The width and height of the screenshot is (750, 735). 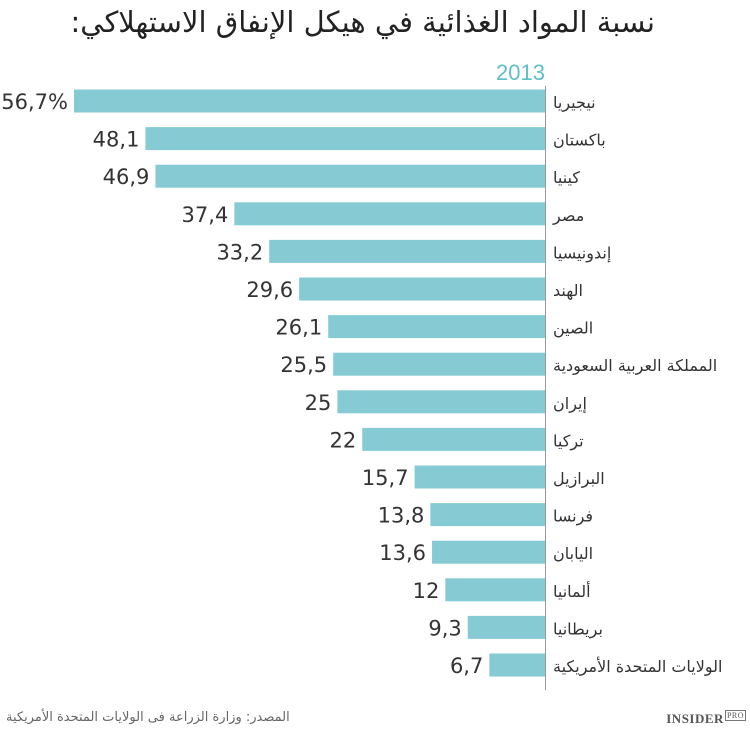 I want to click on category-label-7: المملكة العربية السعودية, so click(x=635, y=366).